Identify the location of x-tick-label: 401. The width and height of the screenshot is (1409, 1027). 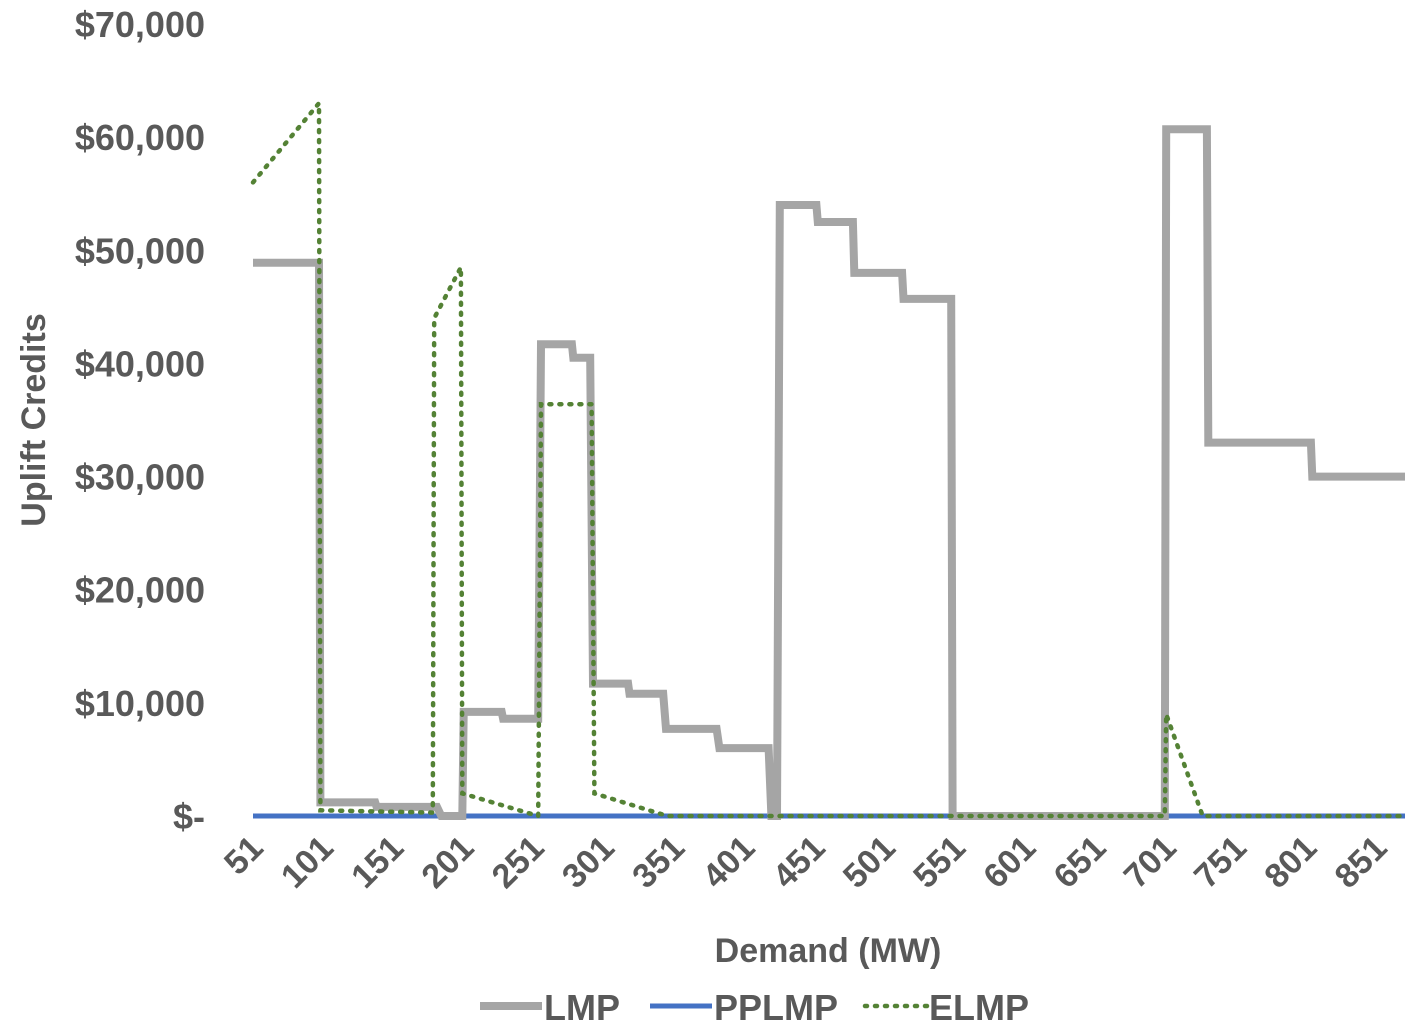
(728, 862).